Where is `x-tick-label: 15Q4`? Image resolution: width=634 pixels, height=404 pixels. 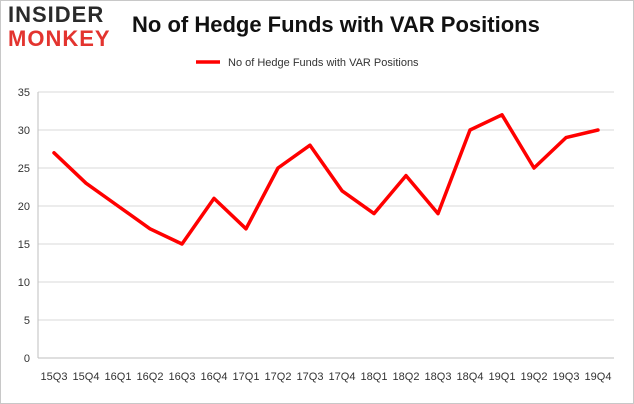 x-tick-label: 15Q4 is located at coordinates (86, 377).